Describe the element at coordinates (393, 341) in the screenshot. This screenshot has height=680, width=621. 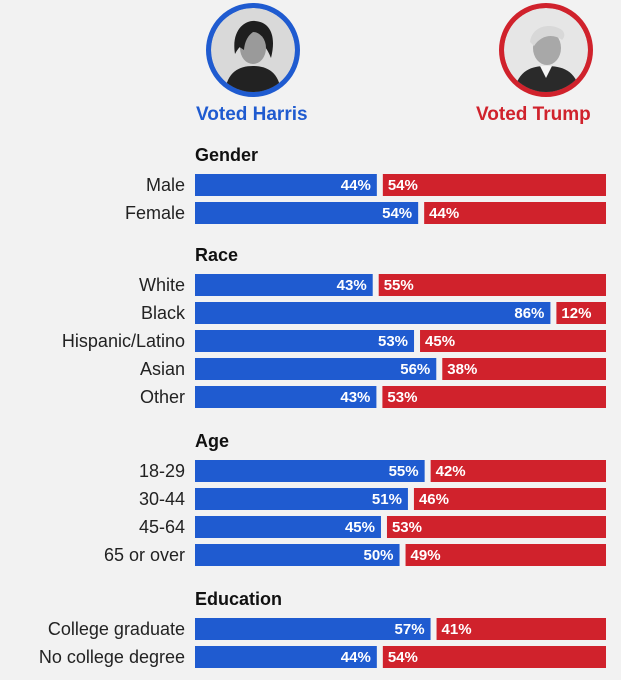
I see `value-label-harris-hispanic-latino: 53%` at that location.